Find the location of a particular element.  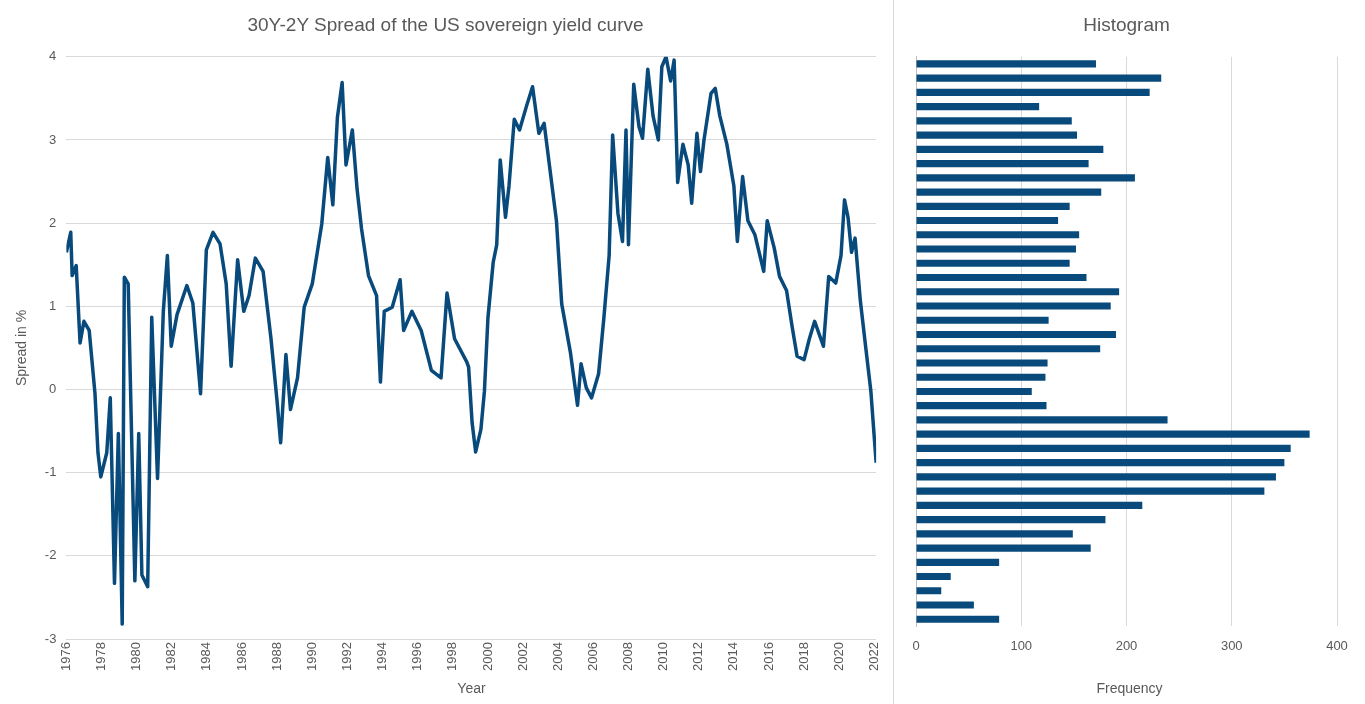

x-tick-label: 1984 is located at coordinates (206, 656).